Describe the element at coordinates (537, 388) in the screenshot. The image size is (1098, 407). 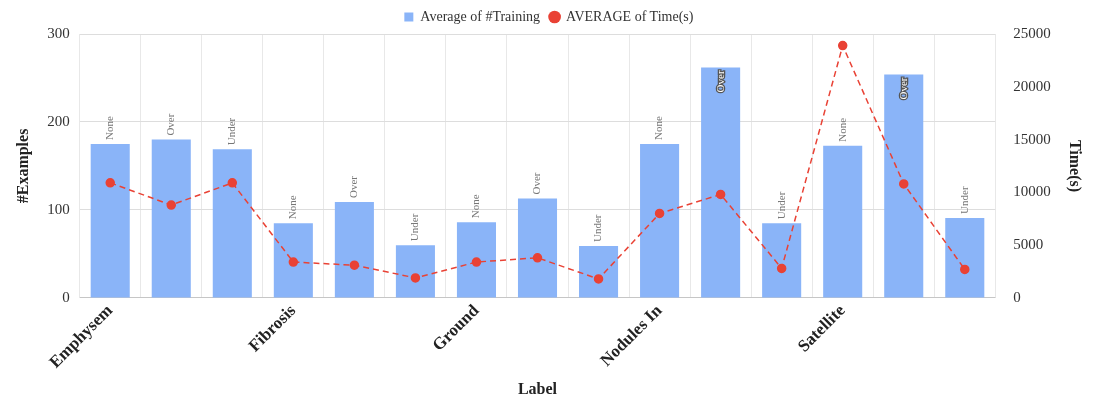
I see `x-axis-title: Label` at that location.